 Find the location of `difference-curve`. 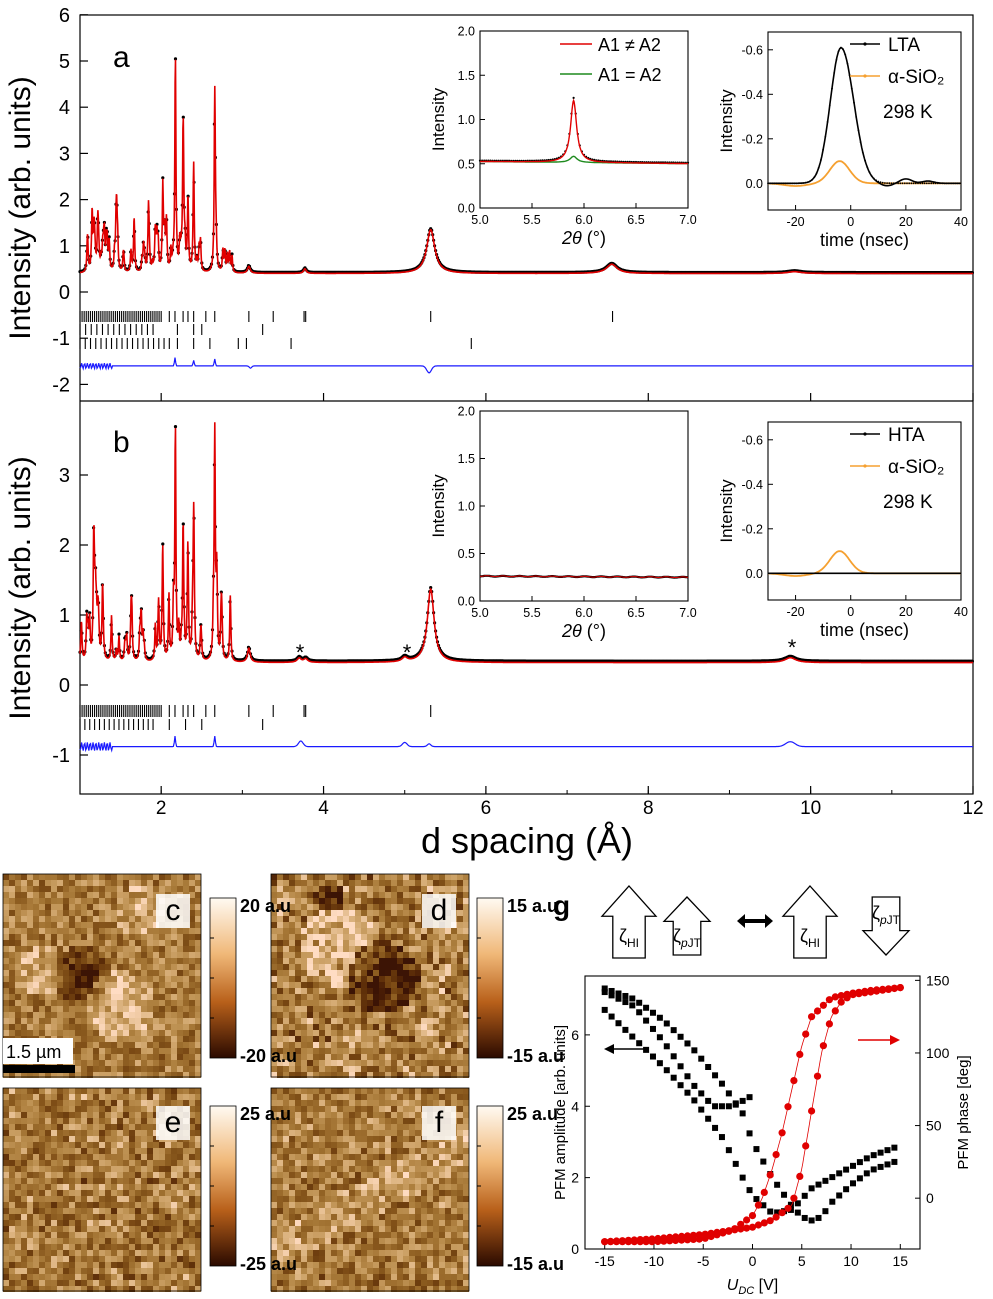

difference-curve is located at coordinates (526, 744).